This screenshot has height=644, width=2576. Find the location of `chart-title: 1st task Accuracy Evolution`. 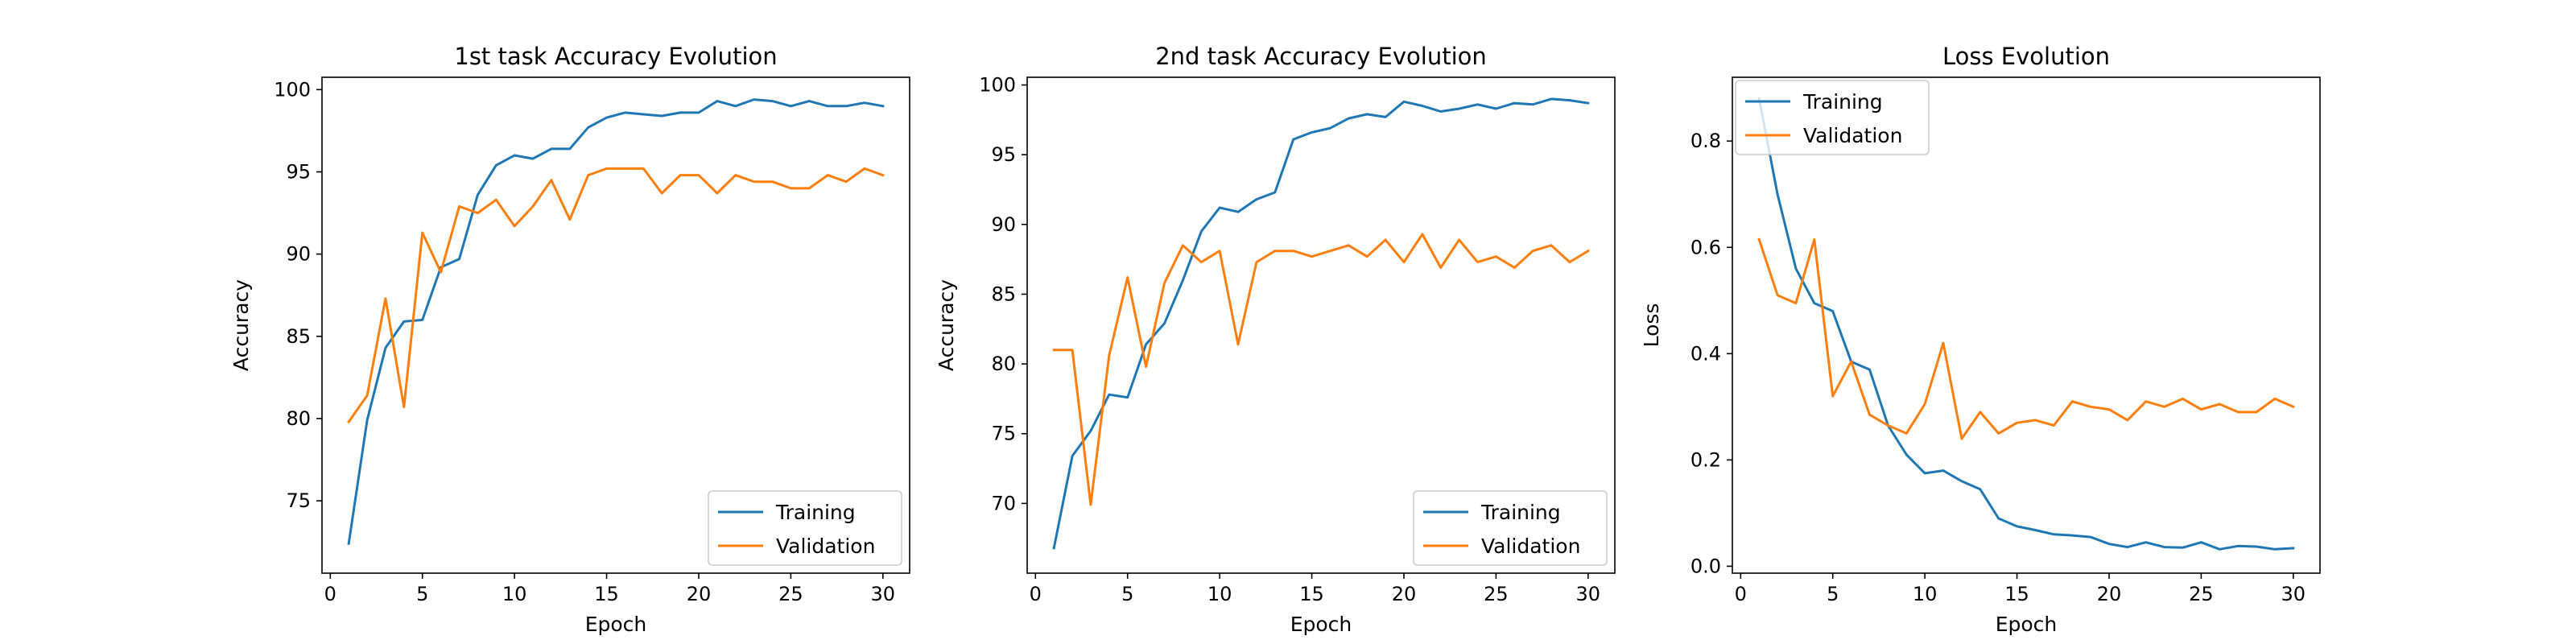

chart-title: 1st task Accuracy Evolution is located at coordinates (615, 56).